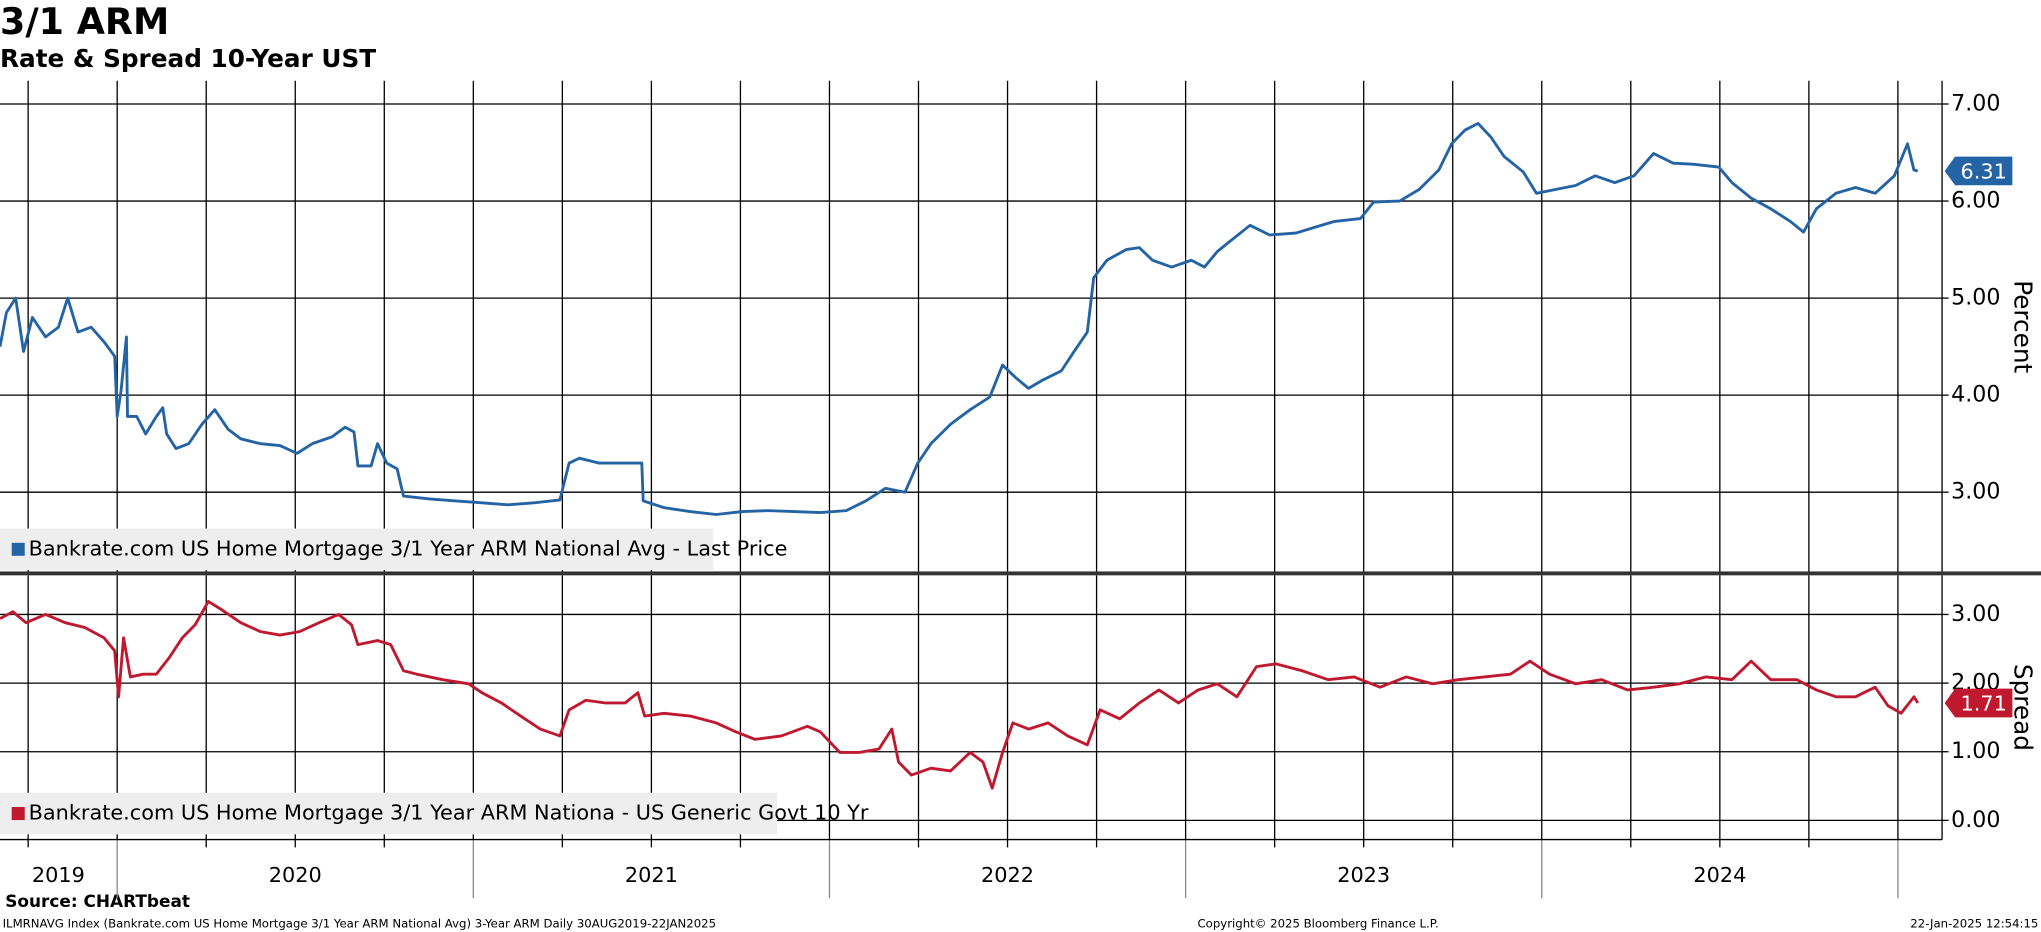 The height and width of the screenshot is (932, 2041). I want to click on y-axis-label: Percent, so click(2022, 326).